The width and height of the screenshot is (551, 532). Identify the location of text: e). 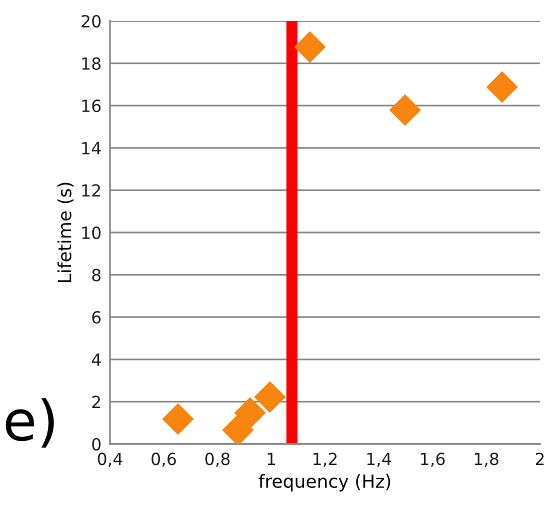
(30, 423).